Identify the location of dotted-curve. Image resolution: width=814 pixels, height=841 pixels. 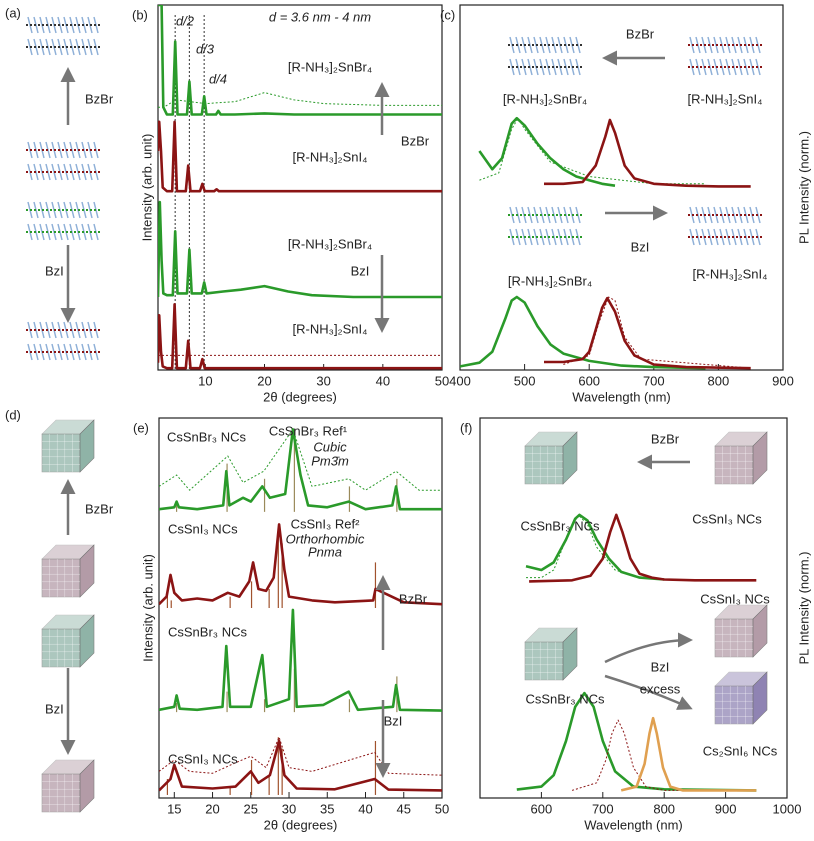
(300, 756).